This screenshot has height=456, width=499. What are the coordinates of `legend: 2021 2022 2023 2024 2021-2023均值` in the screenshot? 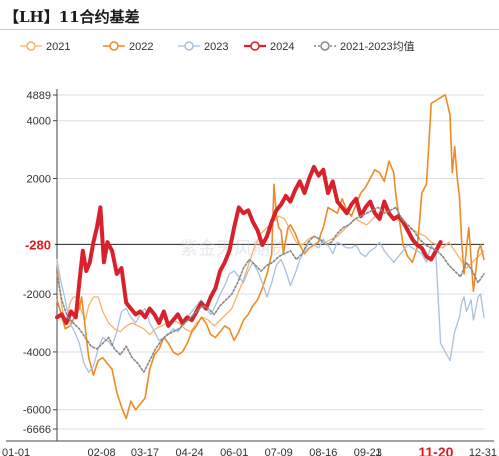 It's located at (217, 46).